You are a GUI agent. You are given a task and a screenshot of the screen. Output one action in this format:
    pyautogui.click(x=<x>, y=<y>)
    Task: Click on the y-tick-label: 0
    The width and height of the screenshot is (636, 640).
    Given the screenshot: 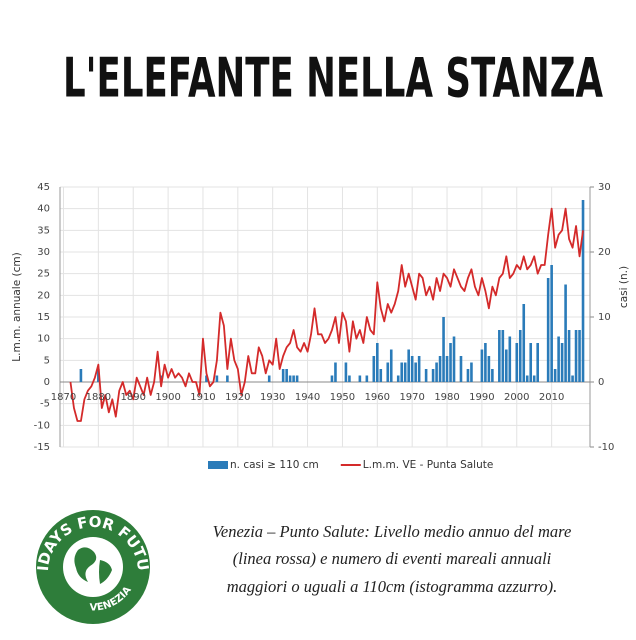 What is the action you would take?
    pyautogui.click(x=47, y=382)
    